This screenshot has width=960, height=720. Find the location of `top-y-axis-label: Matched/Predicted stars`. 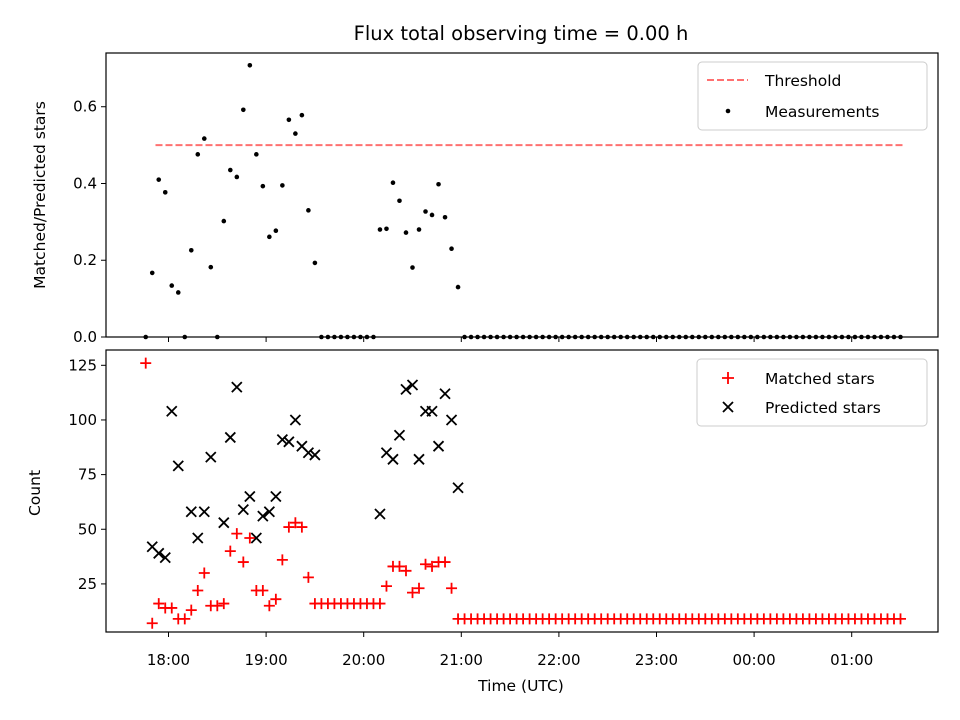

top-y-axis-label: Matched/Predicted stars is located at coordinates (40, 195).